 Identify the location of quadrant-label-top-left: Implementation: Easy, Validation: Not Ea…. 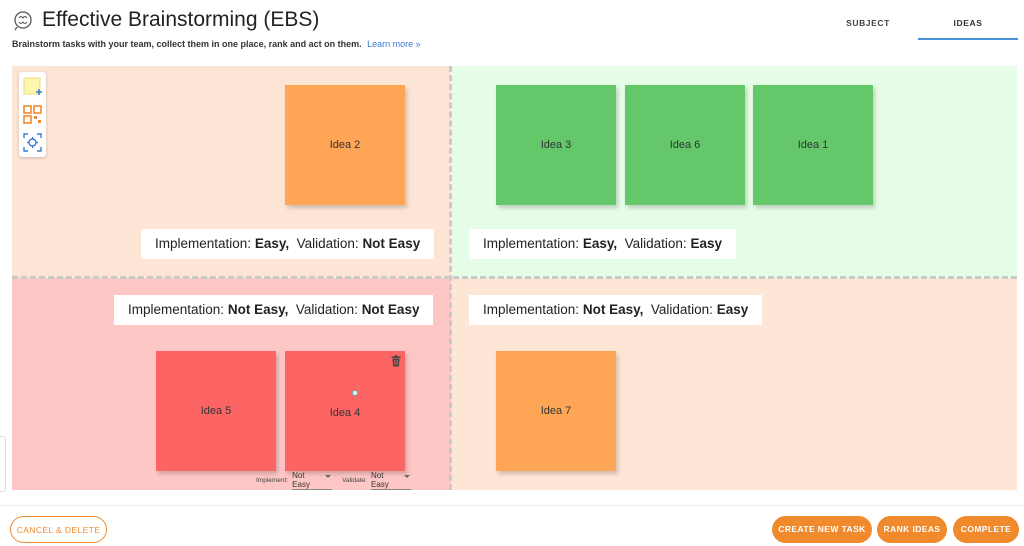
(288, 244).